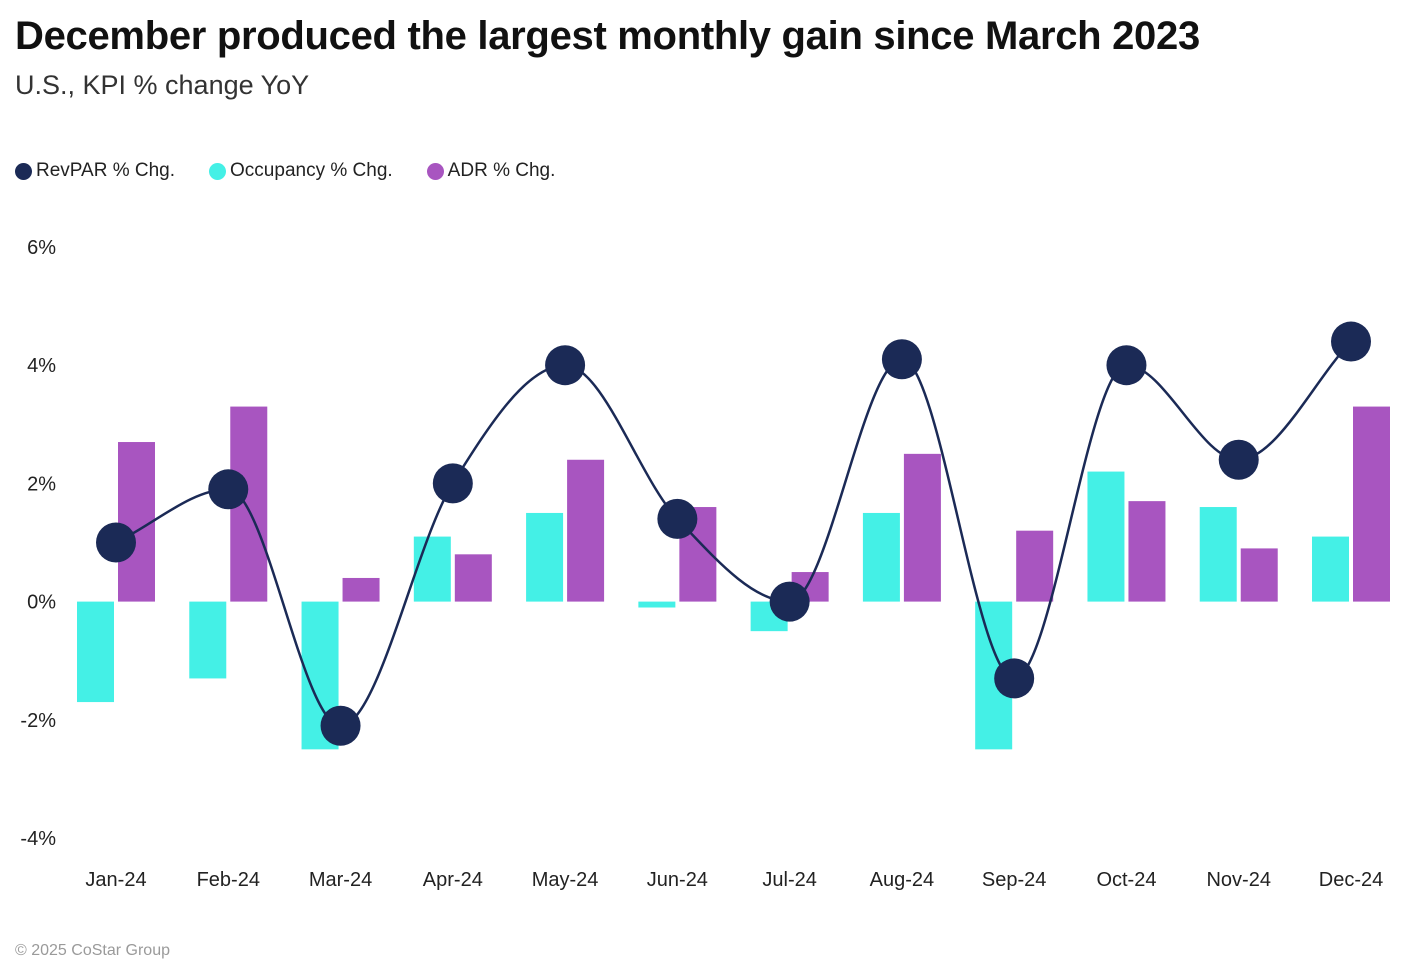 Image resolution: width=1406 pixels, height=970 pixels. Describe the element at coordinates (565, 880) in the screenshot. I see `x-tick-label: May-24` at that location.